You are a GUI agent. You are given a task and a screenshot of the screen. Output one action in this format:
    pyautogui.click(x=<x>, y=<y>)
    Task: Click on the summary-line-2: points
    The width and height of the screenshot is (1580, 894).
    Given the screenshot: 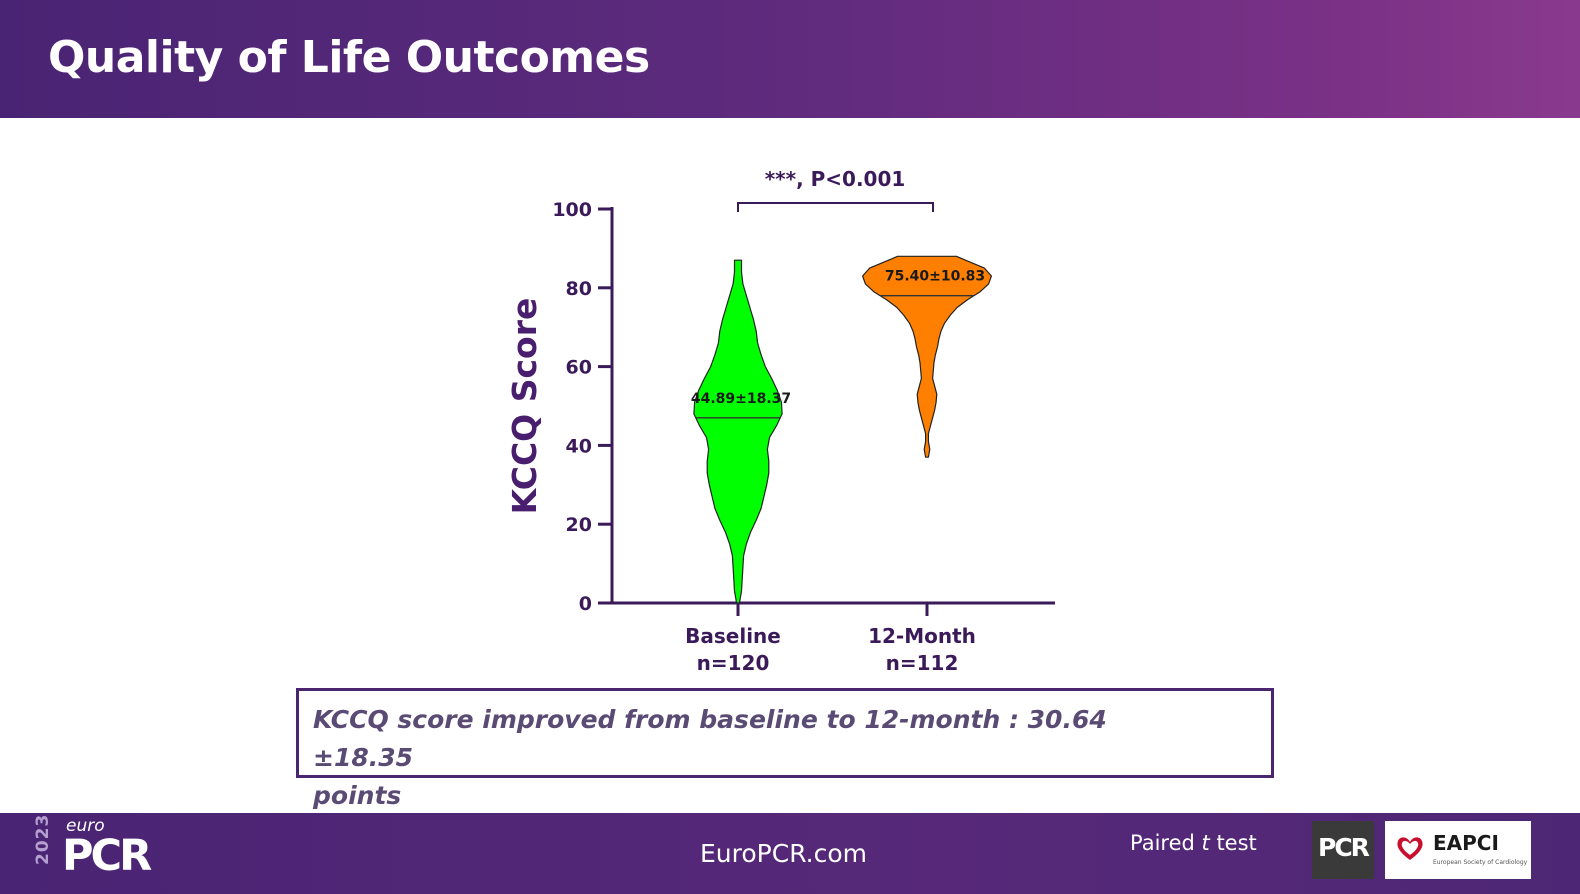 What is the action you would take?
    pyautogui.click(x=357, y=795)
    